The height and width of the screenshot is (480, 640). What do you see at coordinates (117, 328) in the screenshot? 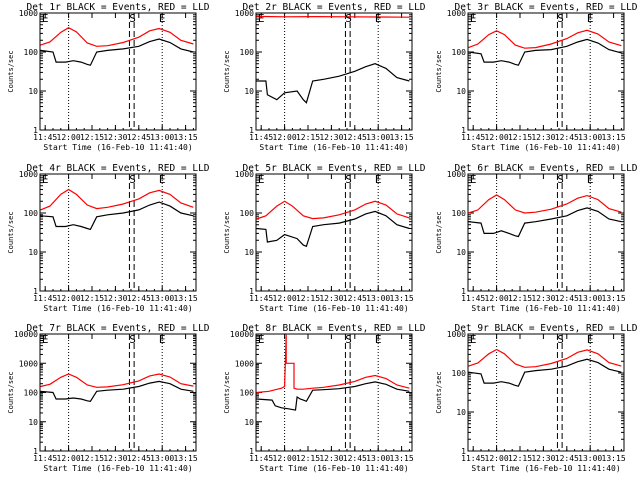
I see `panel-title: Det 7r BLACK = Events, RED = LLD` at bounding box center [117, 328].